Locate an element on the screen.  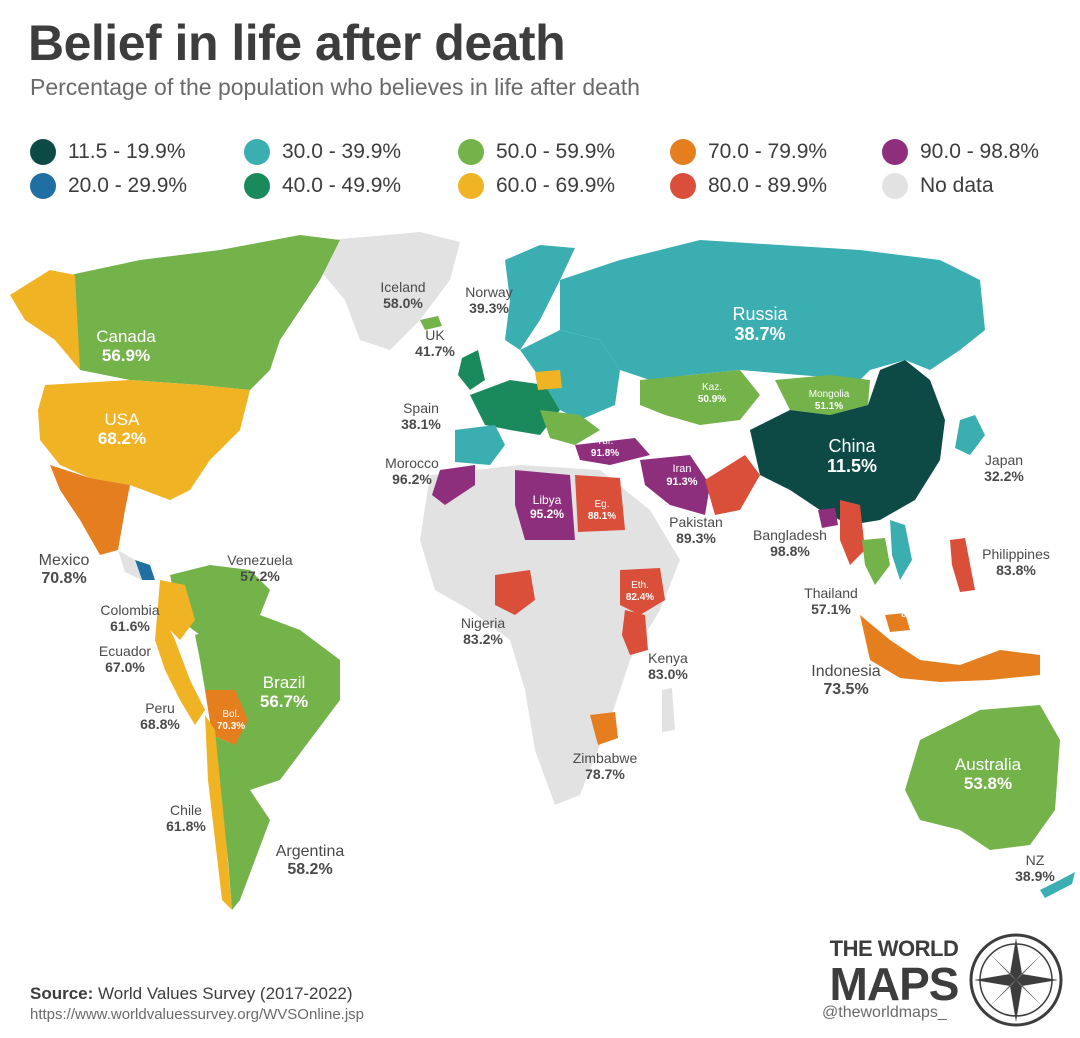
brand-logo: THE WORLD MAPS is located at coordinates (894, 973).